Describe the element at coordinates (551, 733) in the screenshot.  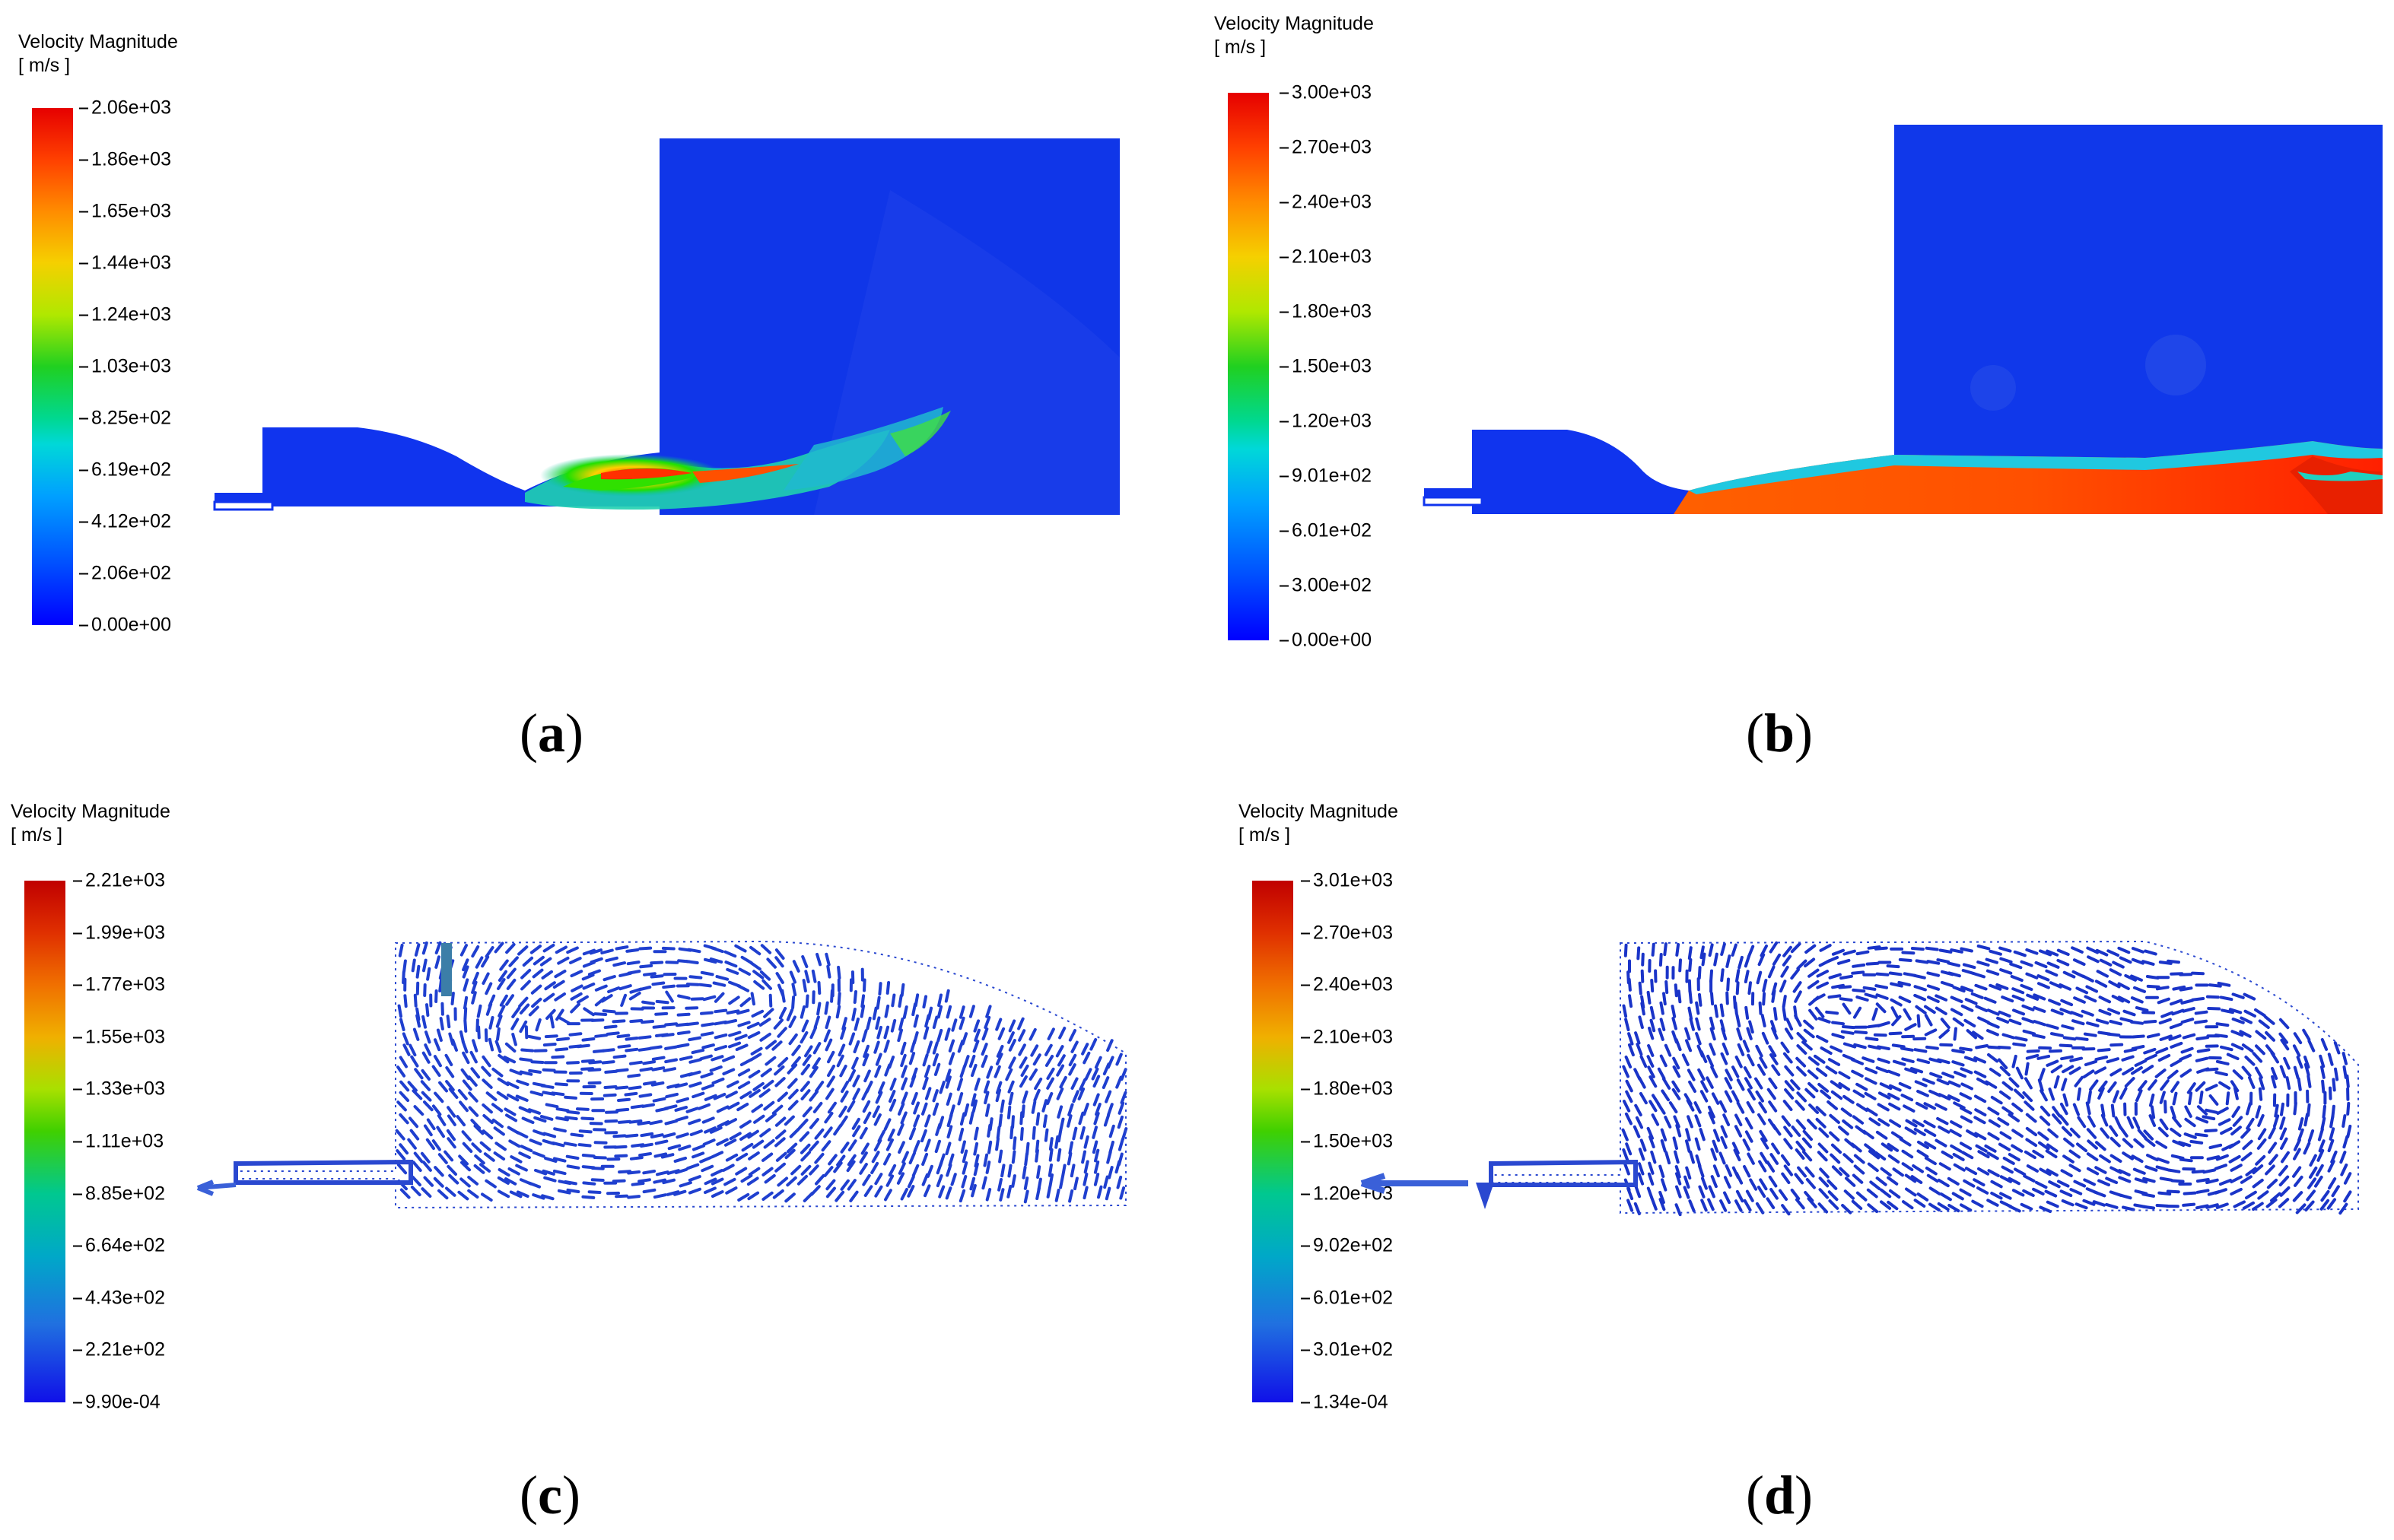
I see `caption-letter: a` at that location.